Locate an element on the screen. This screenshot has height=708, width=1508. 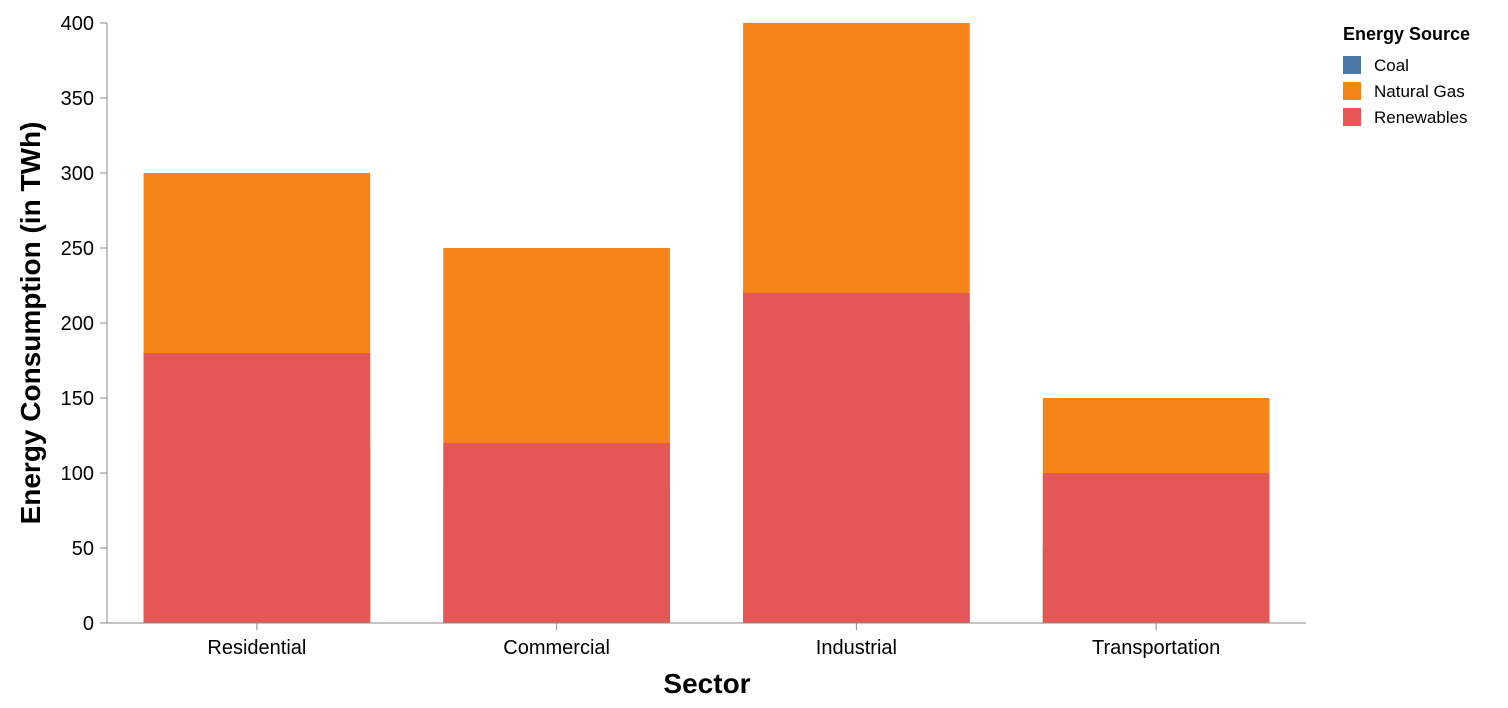
y-tick-label: 200 is located at coordinates (77, 324).